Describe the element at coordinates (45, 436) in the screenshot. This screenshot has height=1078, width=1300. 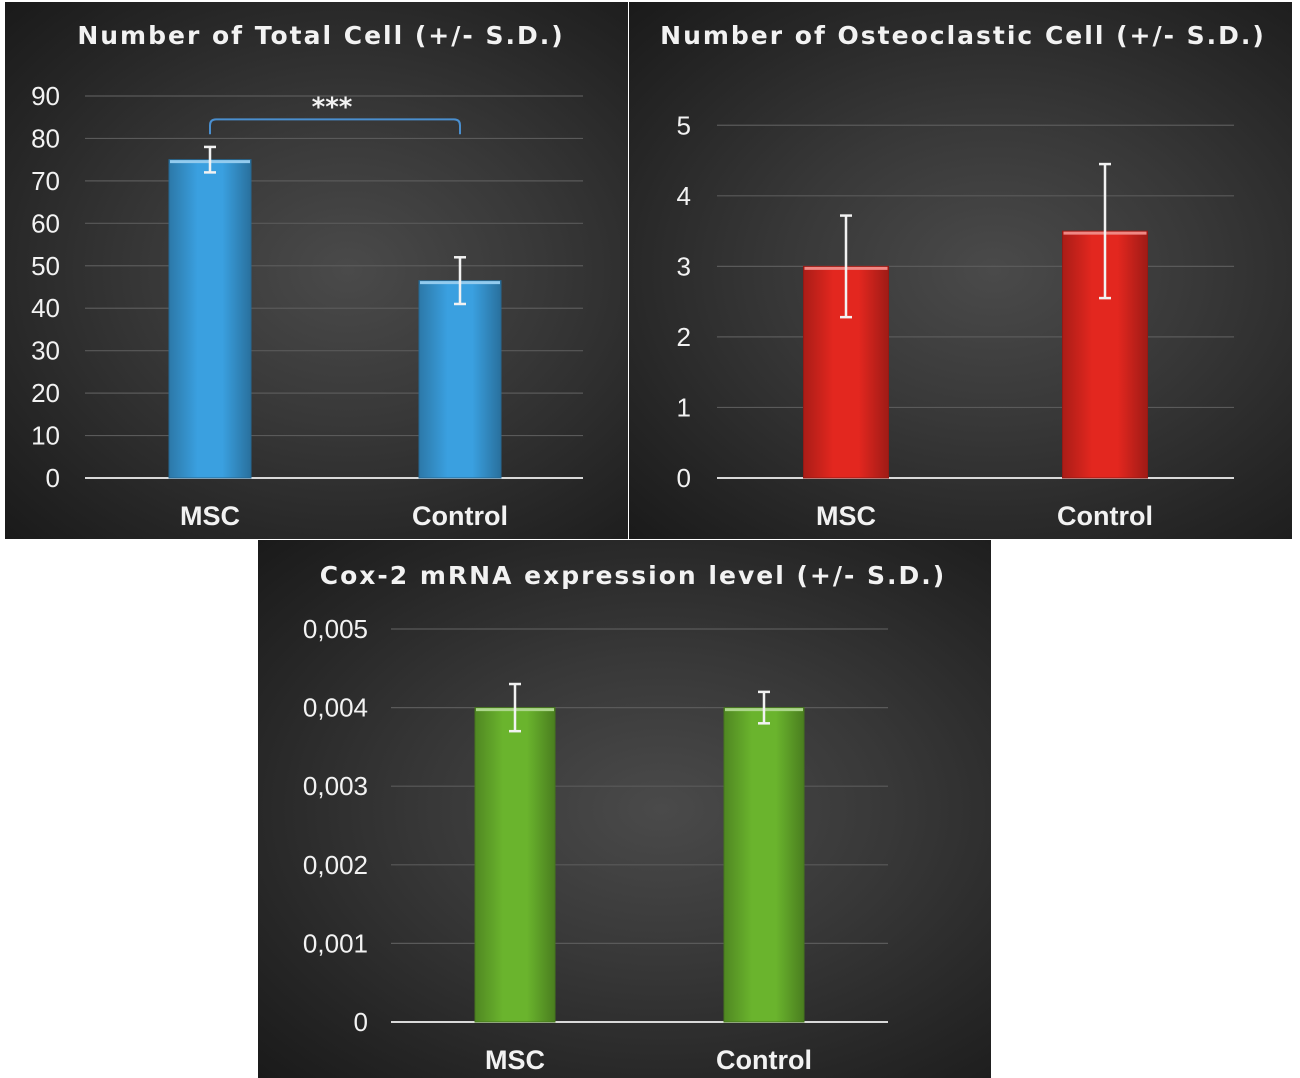
I see `y-tick-label: 10` at that location.